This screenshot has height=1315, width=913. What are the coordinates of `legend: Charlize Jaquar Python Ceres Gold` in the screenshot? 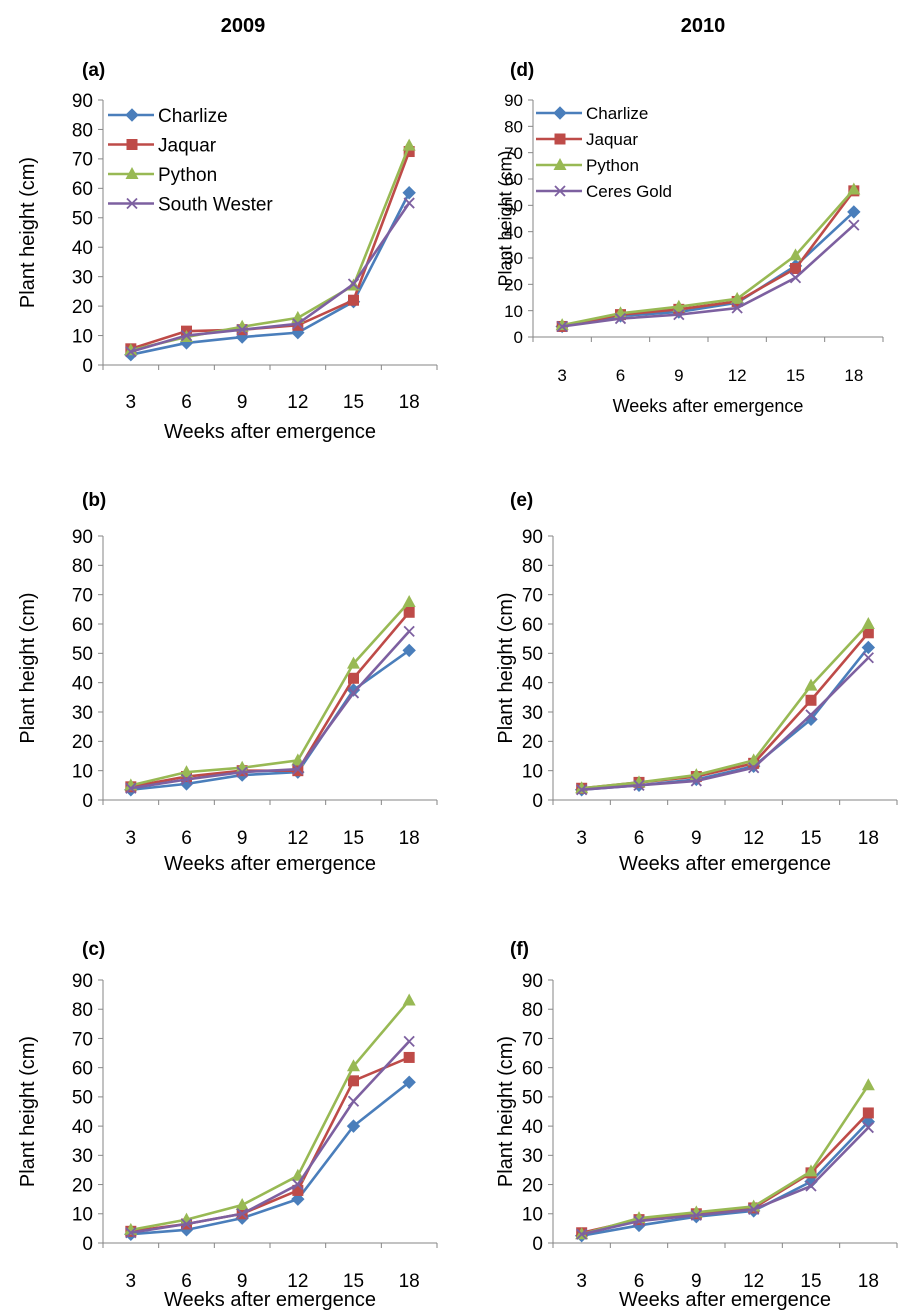 It's located at (604, 152).